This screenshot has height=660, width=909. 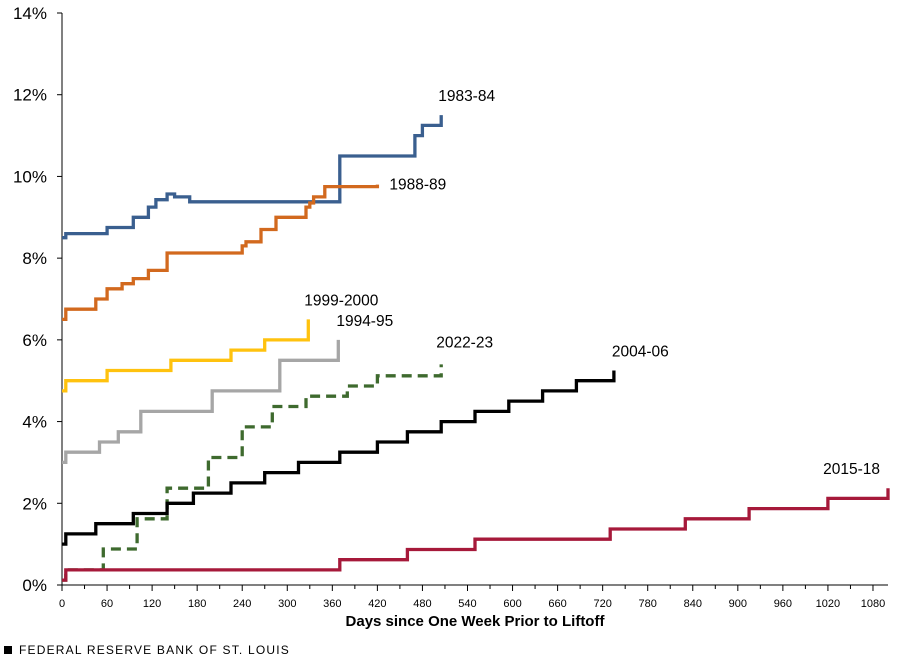 I want to click on series-label-1988-89: 1988-89, so click(x=417, y=185).